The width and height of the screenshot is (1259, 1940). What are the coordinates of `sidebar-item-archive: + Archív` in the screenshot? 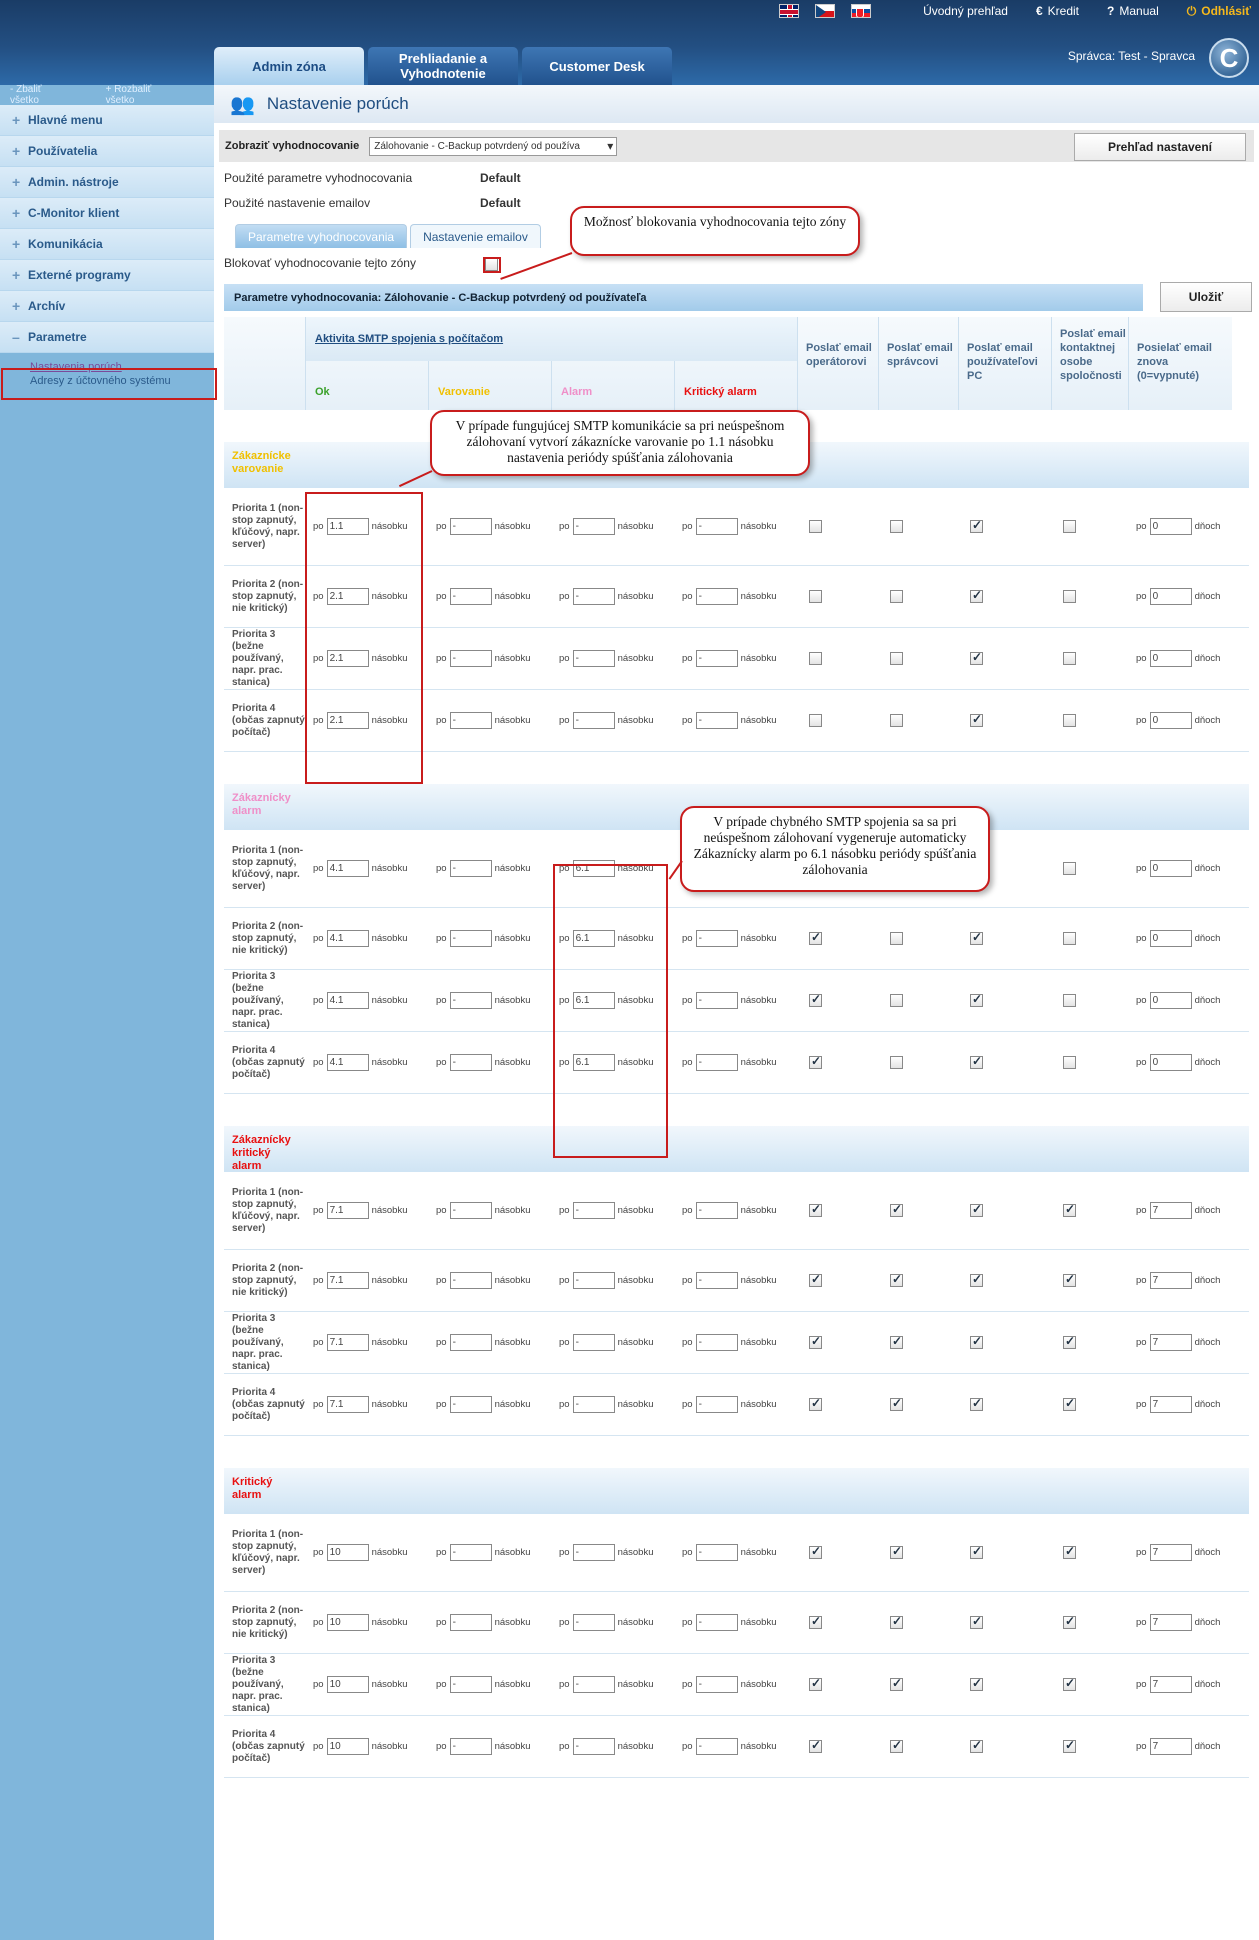 It's located at (107, 306).